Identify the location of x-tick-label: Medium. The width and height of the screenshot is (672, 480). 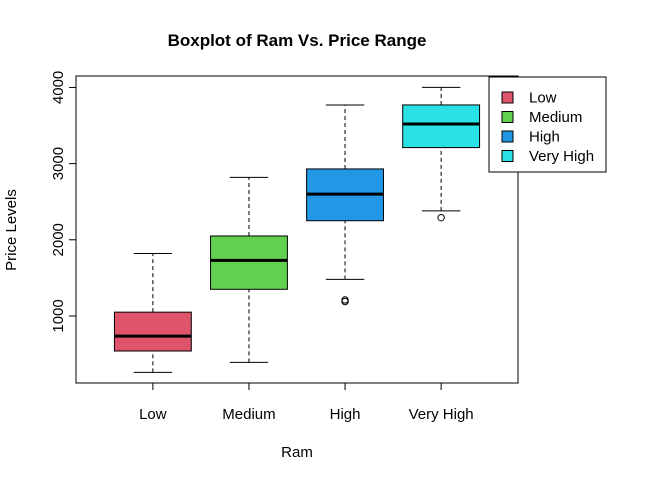
(248, 414).